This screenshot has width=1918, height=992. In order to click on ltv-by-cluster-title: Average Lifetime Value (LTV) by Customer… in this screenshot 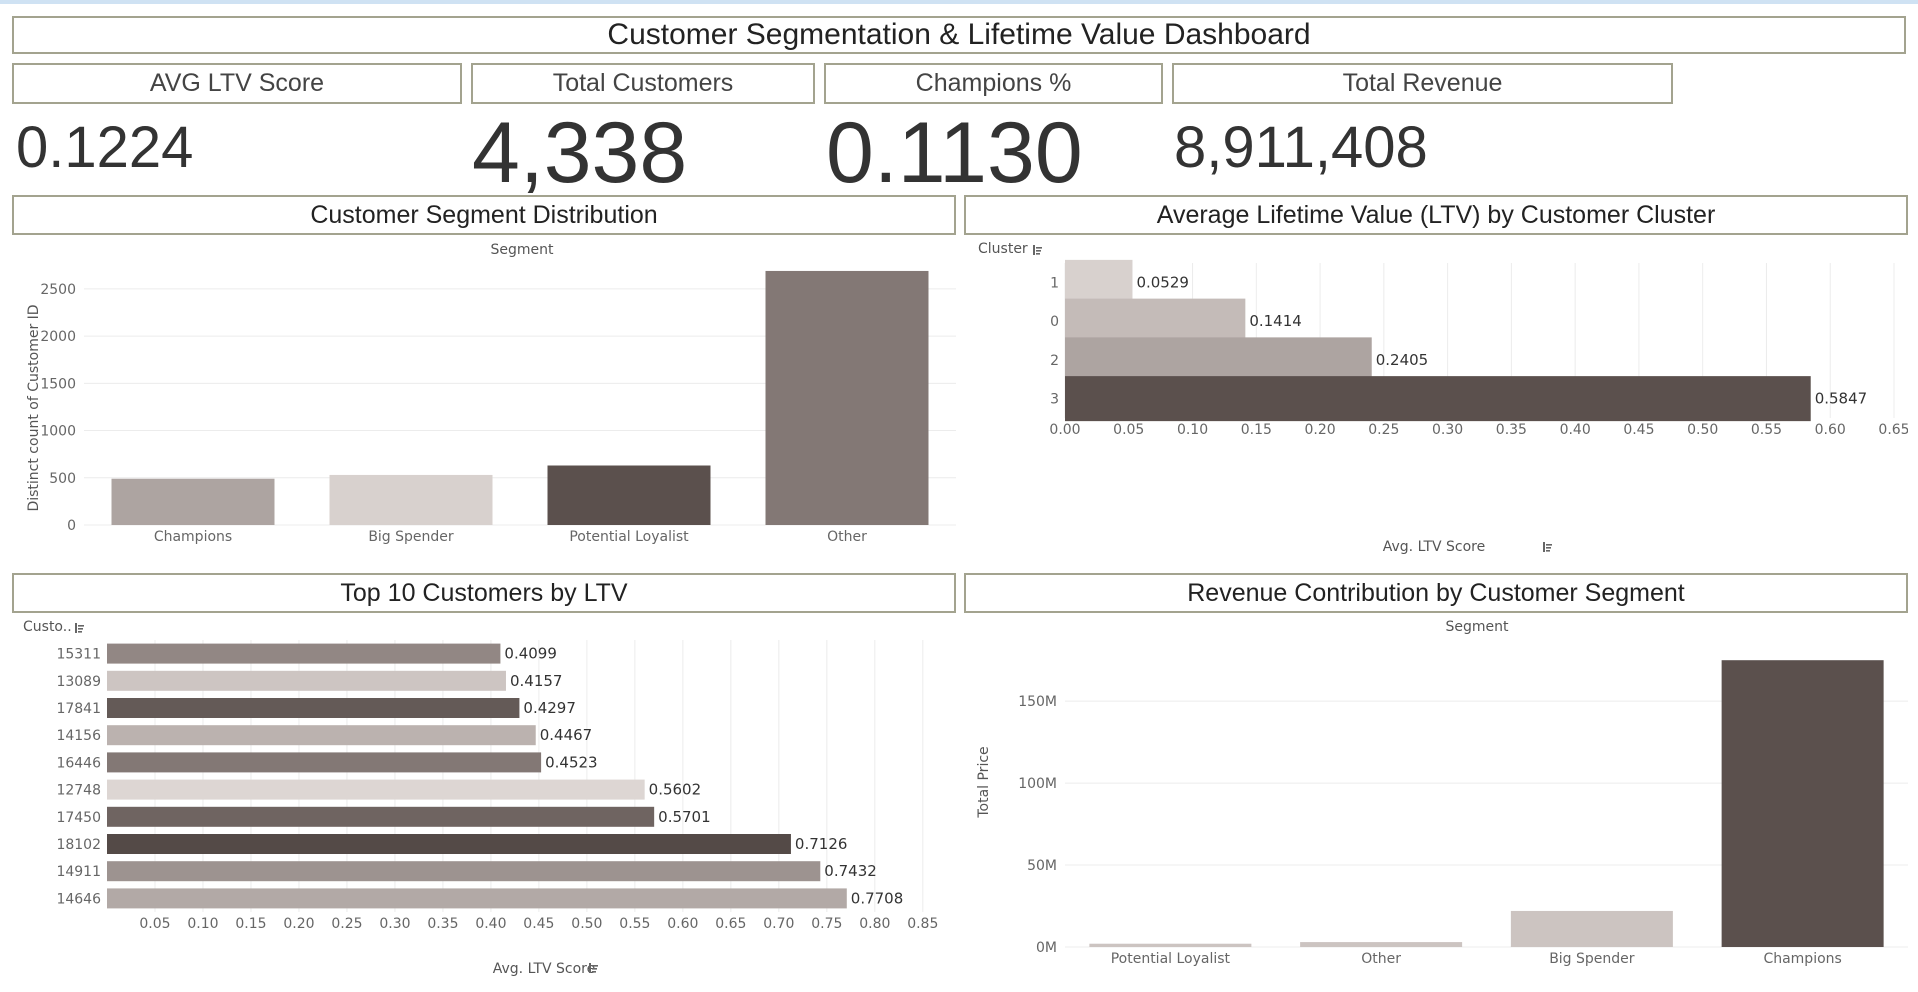, I will do `click(1436, 215)`.